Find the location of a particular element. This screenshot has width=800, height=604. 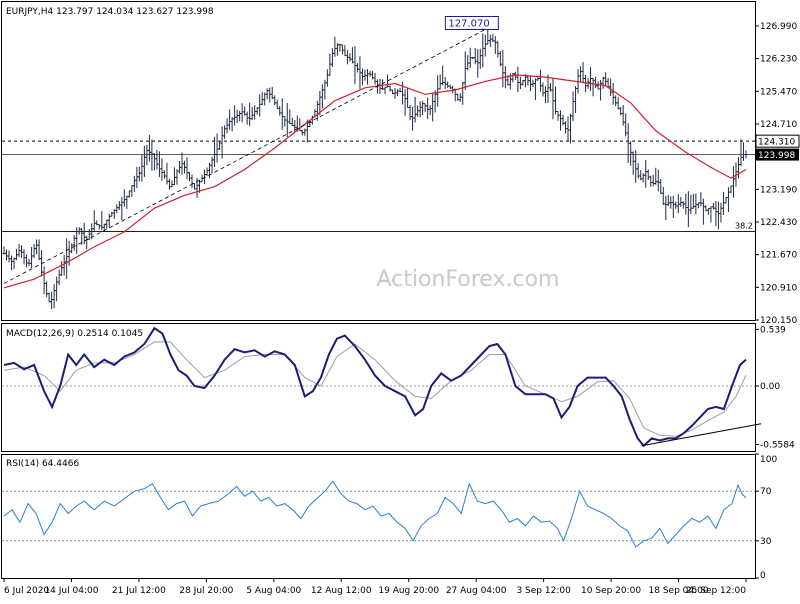

rsi-ytick-label: 0 is located at coordinates (763, 576).